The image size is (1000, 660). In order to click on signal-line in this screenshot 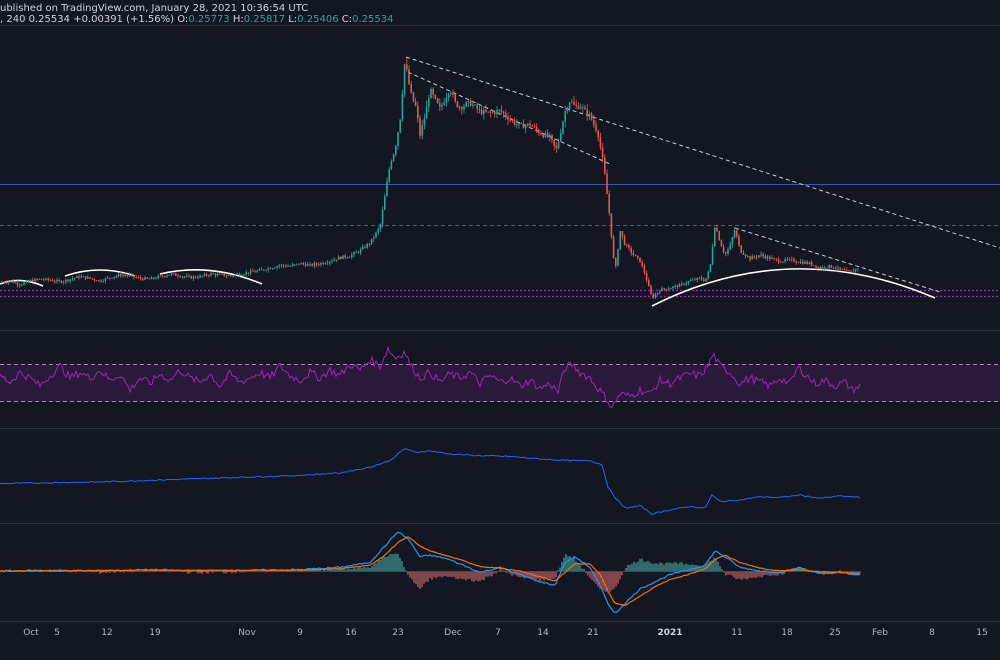, I will do `click(430, 571)`.